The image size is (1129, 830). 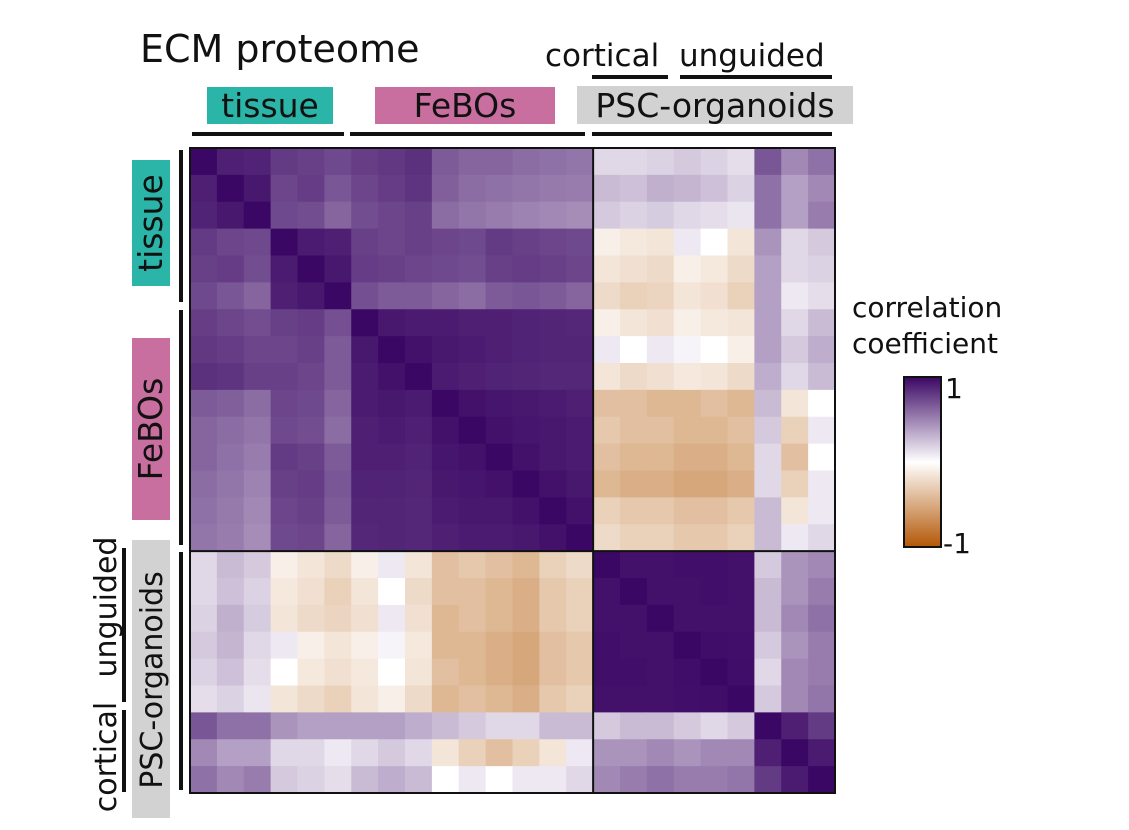 What do you see at coordinates (634, 511) in the screenshot?
I see `heatmap-cell-r13-c16` at bounding box center [634, 511].